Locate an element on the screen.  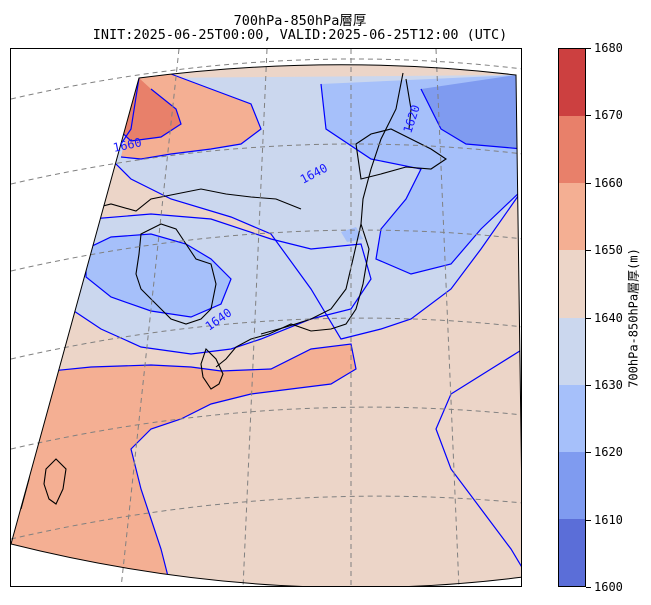
band-1610-ne is located at coordinates (471, 112).